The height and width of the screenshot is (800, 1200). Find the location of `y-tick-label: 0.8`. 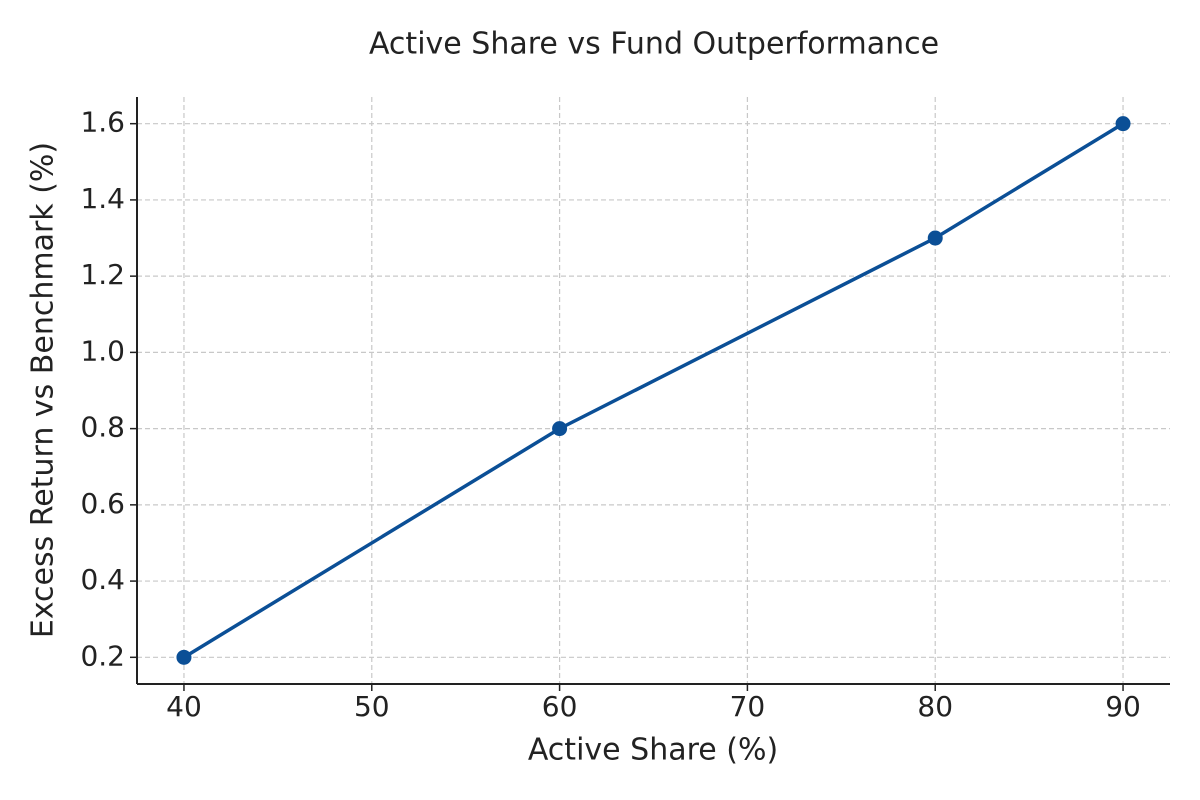

y-tick-label: 0.8 is located at coordinates (102, 427).